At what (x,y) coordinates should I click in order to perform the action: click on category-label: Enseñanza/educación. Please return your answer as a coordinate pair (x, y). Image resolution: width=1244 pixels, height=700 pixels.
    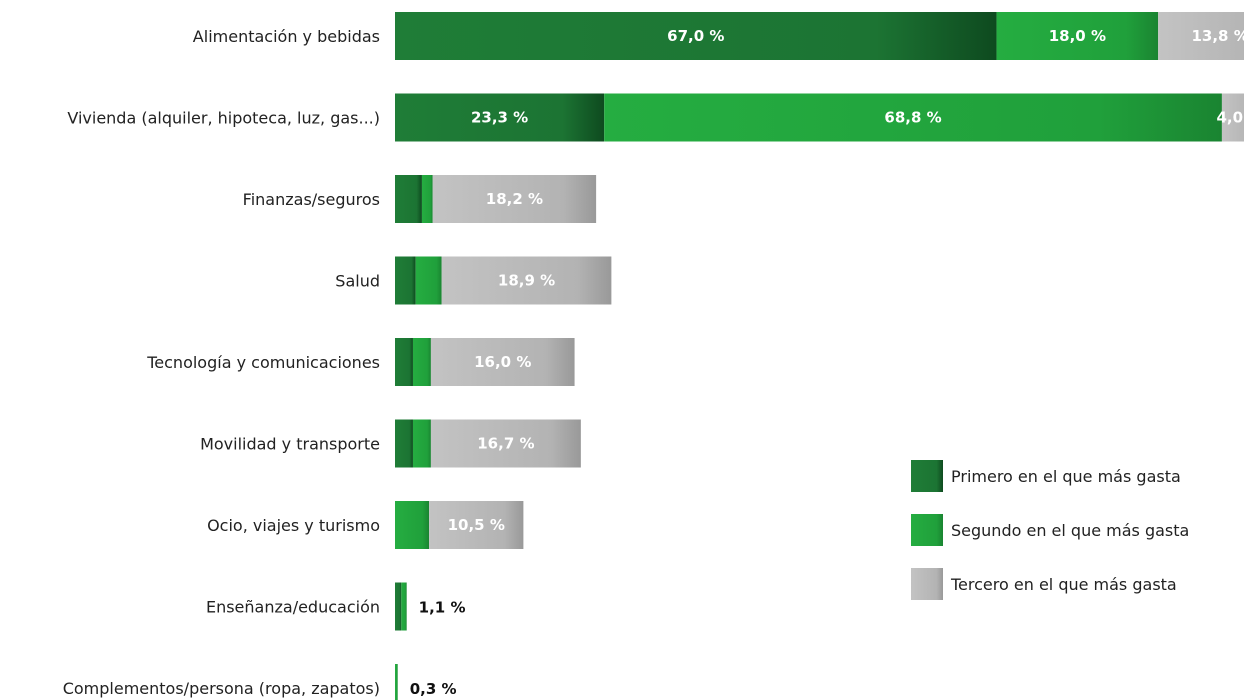
    Looking at the image, I should click on (293, 607).